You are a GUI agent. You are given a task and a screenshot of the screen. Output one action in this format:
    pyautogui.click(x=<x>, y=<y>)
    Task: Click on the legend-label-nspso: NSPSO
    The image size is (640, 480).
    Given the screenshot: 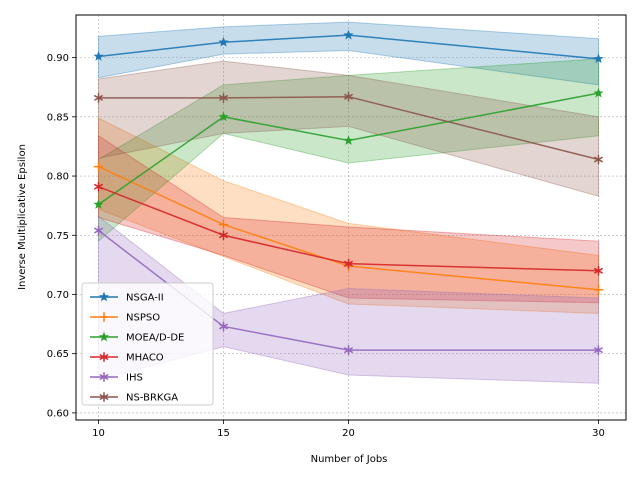 What is the action you would take?
    pyautogui.click(x=143, y=318)
    